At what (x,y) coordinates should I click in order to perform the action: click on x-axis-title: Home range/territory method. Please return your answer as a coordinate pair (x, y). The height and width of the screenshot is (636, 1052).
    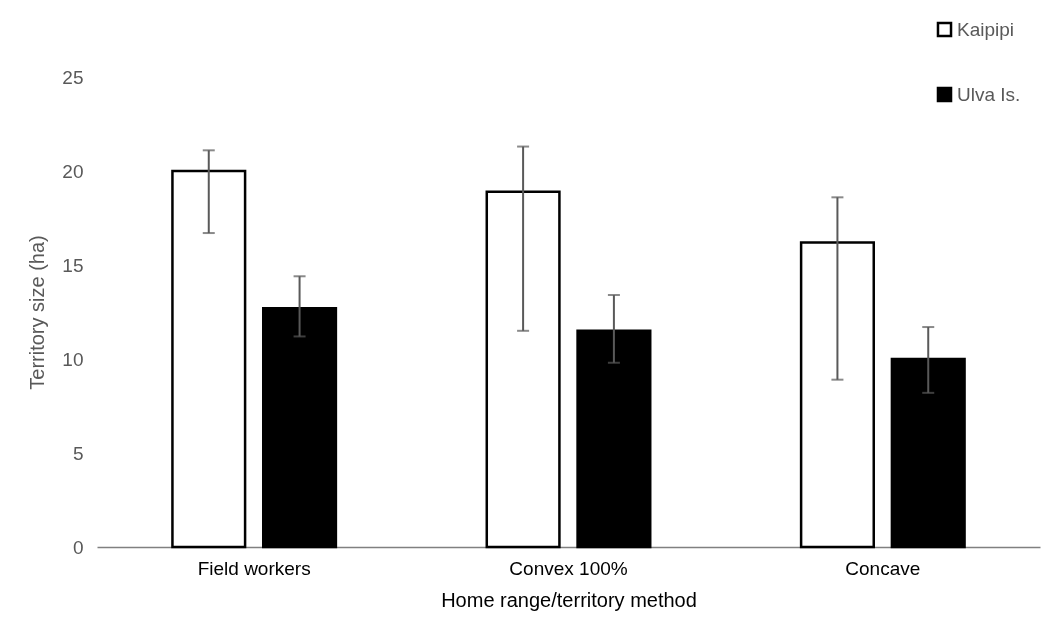
    Looking at the image, I should click on (569, 599).